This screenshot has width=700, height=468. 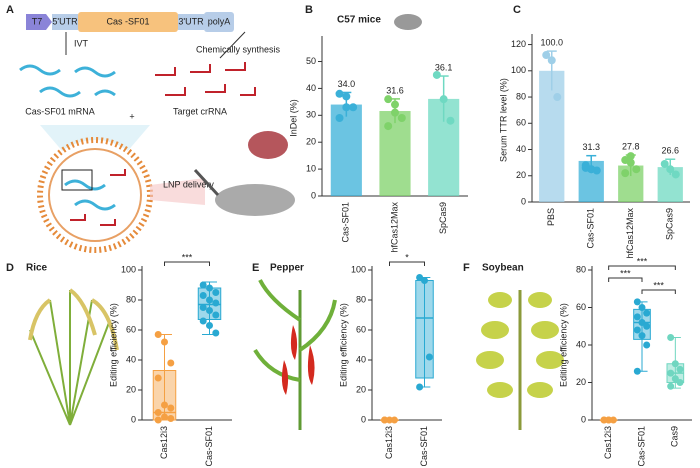 What do you see at coordinates (293, 118) in the screenshot?
I see `y-axis-label: InDel (%)` at bounding box center [293, 118].